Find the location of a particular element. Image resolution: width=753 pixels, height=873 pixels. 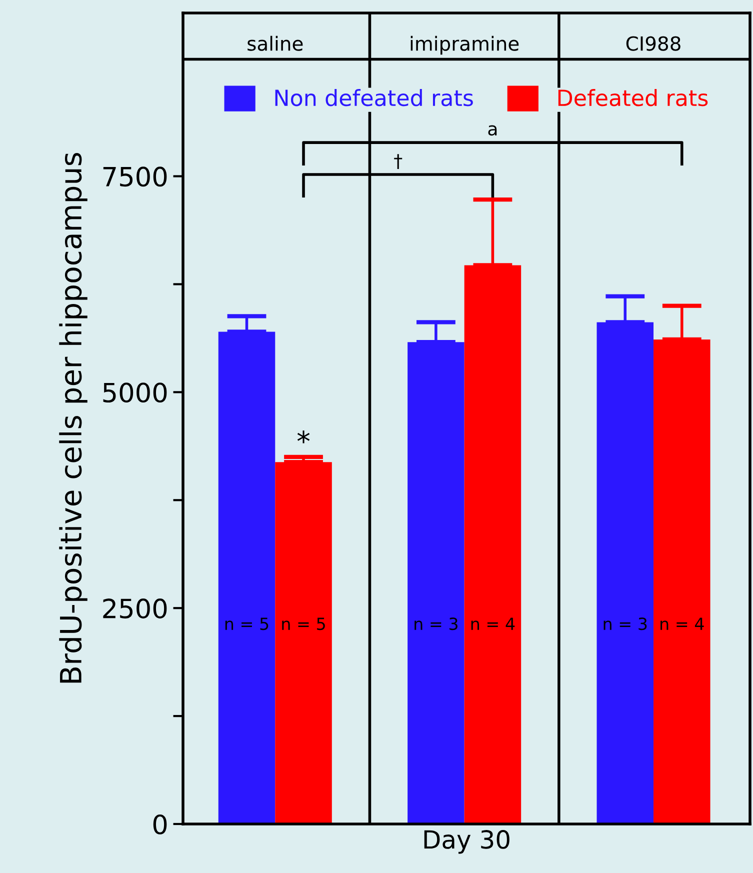

y-tick-label: 2500 is located at coordinates (135, 608).